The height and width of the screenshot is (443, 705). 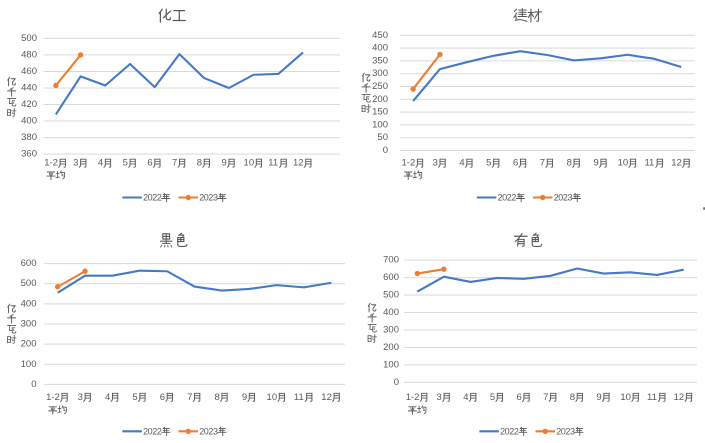 I want to click on svg-text: 450, so click(x=380, y=35).